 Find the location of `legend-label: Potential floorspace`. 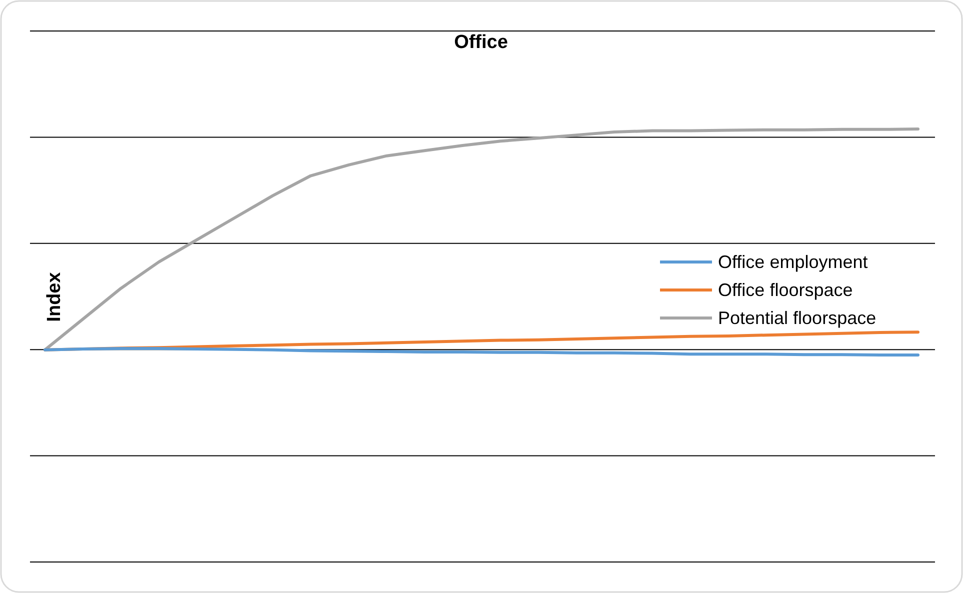

legend-label: Potential floorspace is located at coordinates (797, 318).